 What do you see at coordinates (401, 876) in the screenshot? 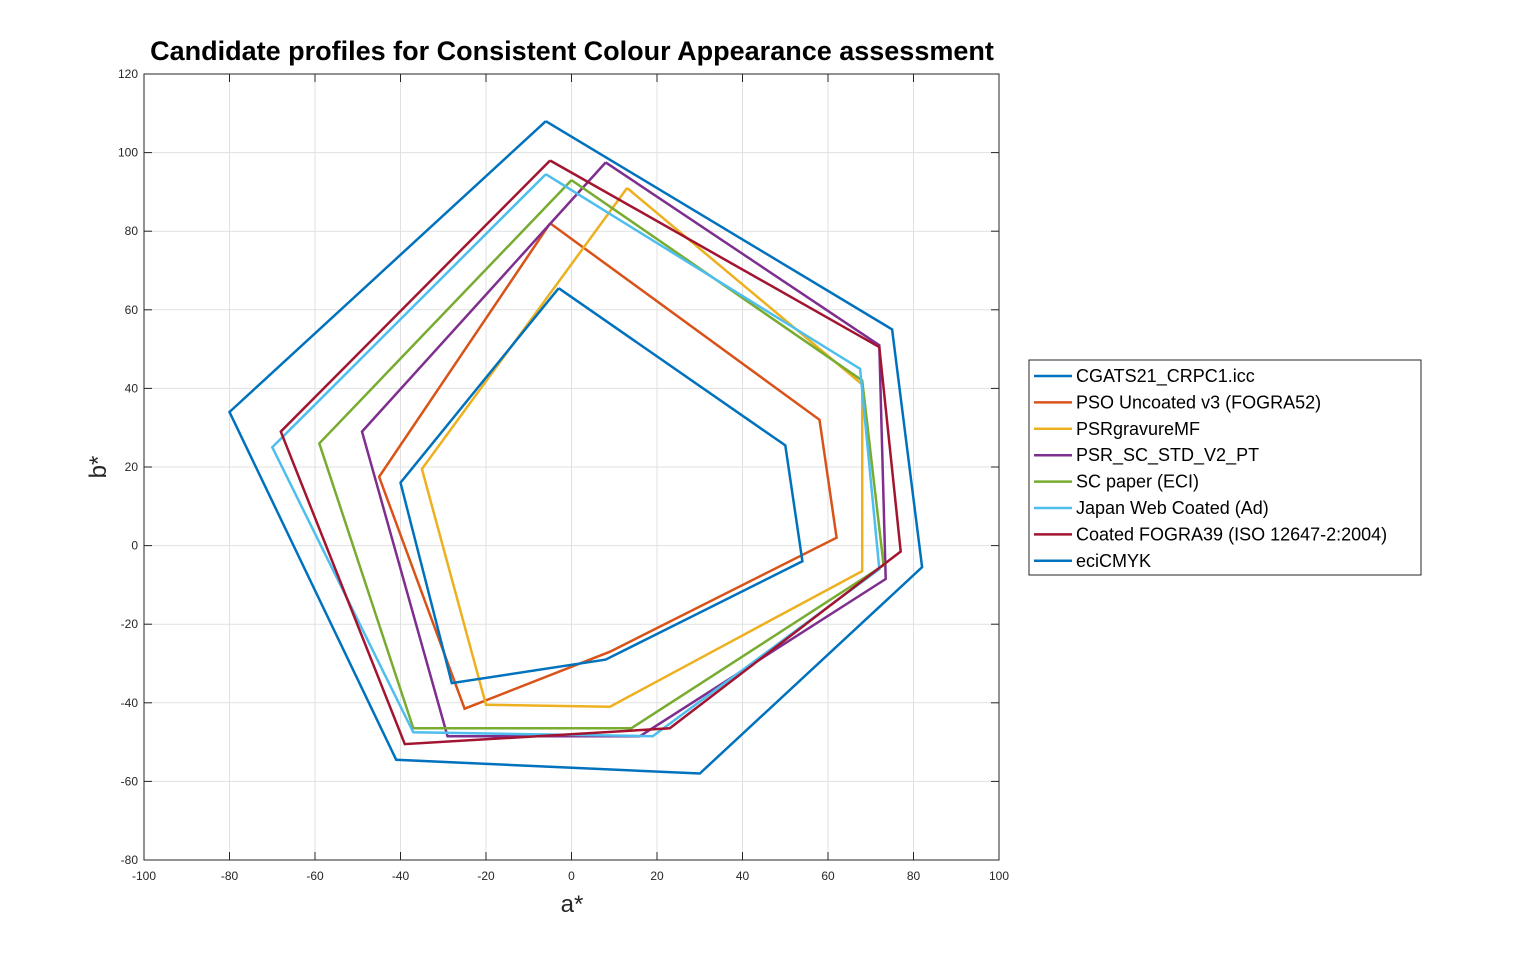
I see `x-tick-label: -40` at bounding box center [401, 876].